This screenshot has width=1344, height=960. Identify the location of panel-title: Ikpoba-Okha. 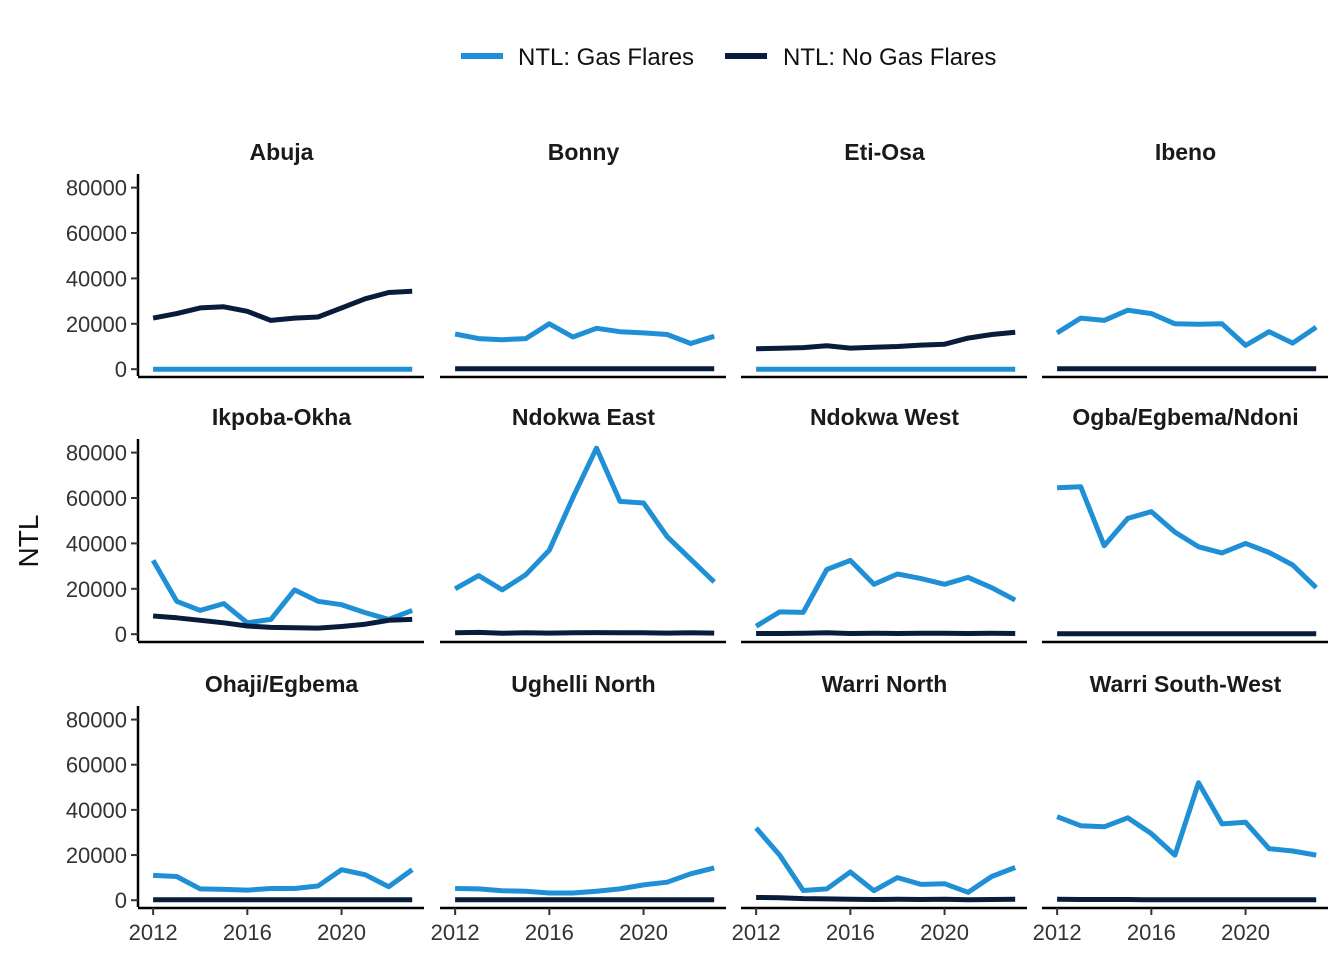
(282, 417).